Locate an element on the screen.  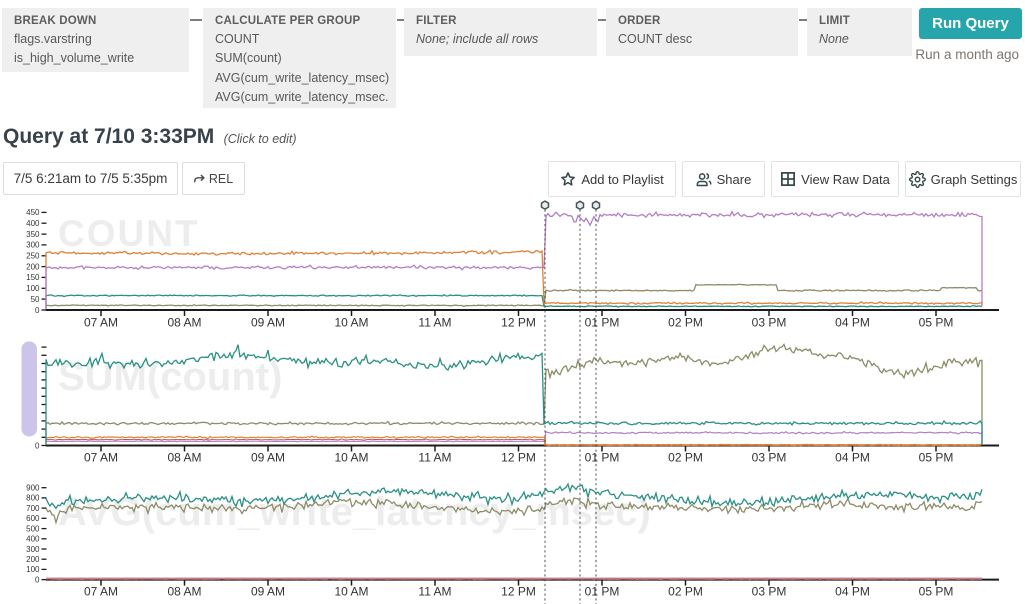
svg-text: SUM(count) is located at coordinates (170, 377).